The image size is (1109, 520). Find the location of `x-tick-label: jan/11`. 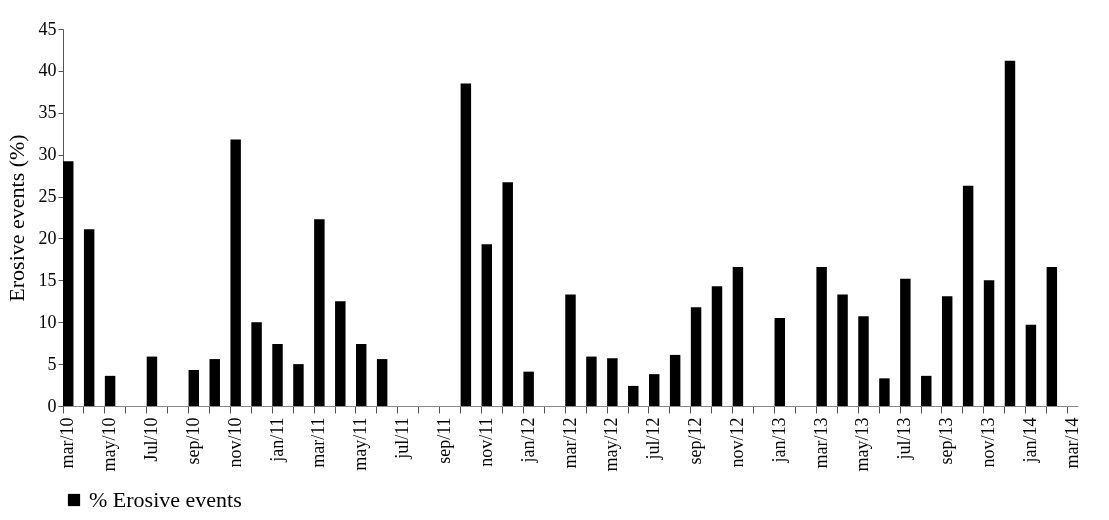

x-tick-label: jan/11 is located at coordinates (276, 440).